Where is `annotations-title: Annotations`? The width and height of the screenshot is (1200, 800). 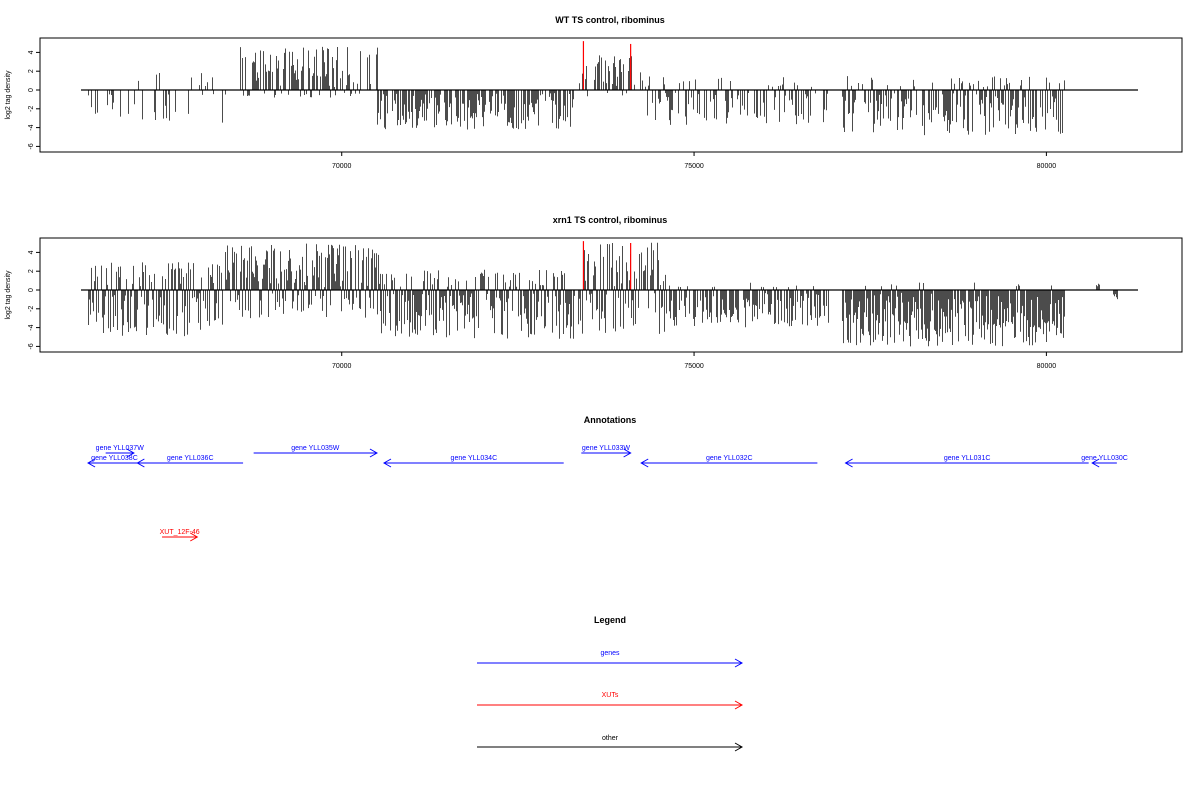 annotations-title: Annotations is located at coordinates (610, 420).